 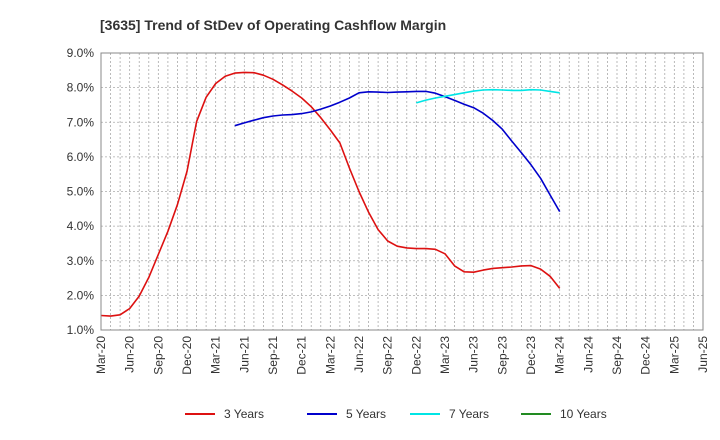 I want to click on y-tick-label: 3.0%, so click(x=81, y=261).